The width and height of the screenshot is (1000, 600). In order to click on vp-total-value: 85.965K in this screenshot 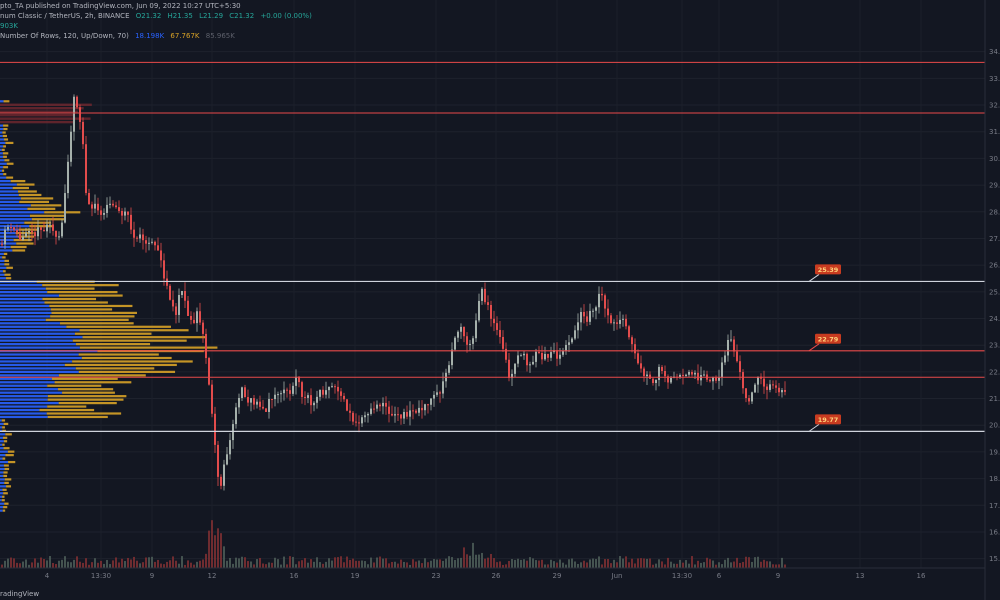, I will do `click(220, 36)`.